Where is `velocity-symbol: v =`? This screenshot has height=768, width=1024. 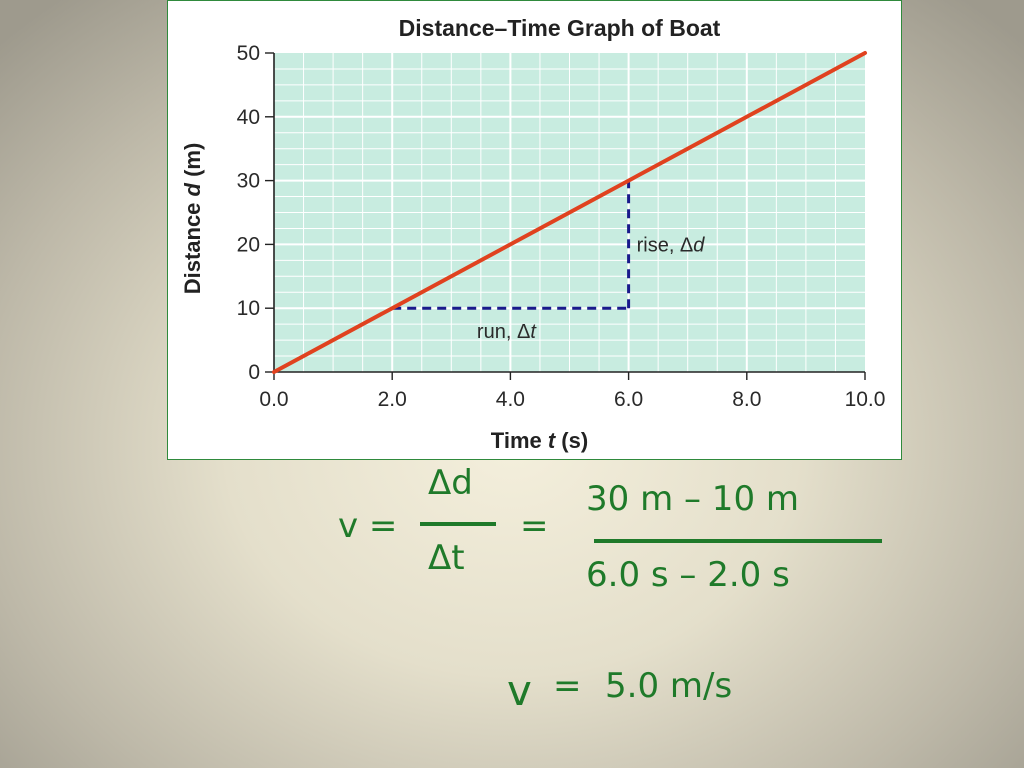
velocity-symbol: v = is located at coordinates (368, 526).